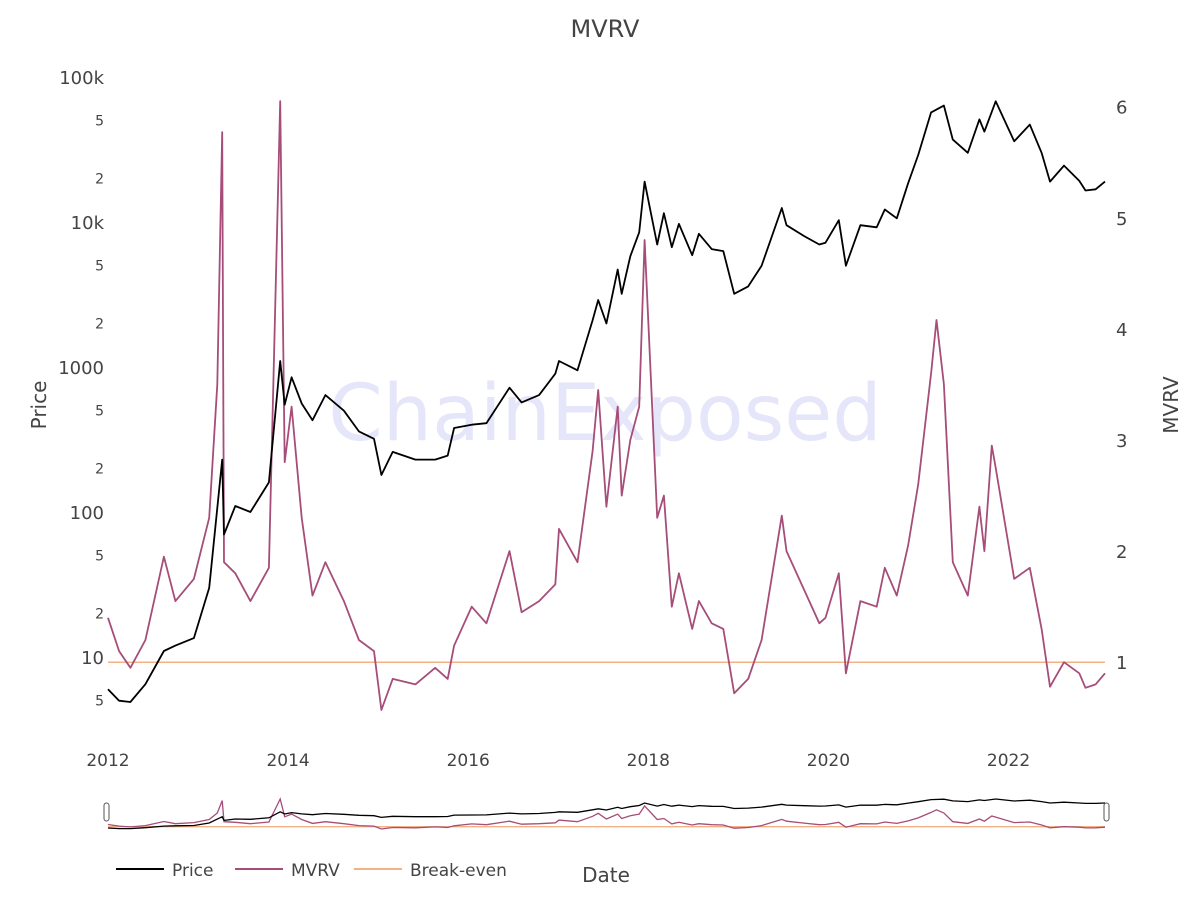 This screenshot has width=1200, height=923. I want to click on watermark: ChainExposed, so click(605, 414).